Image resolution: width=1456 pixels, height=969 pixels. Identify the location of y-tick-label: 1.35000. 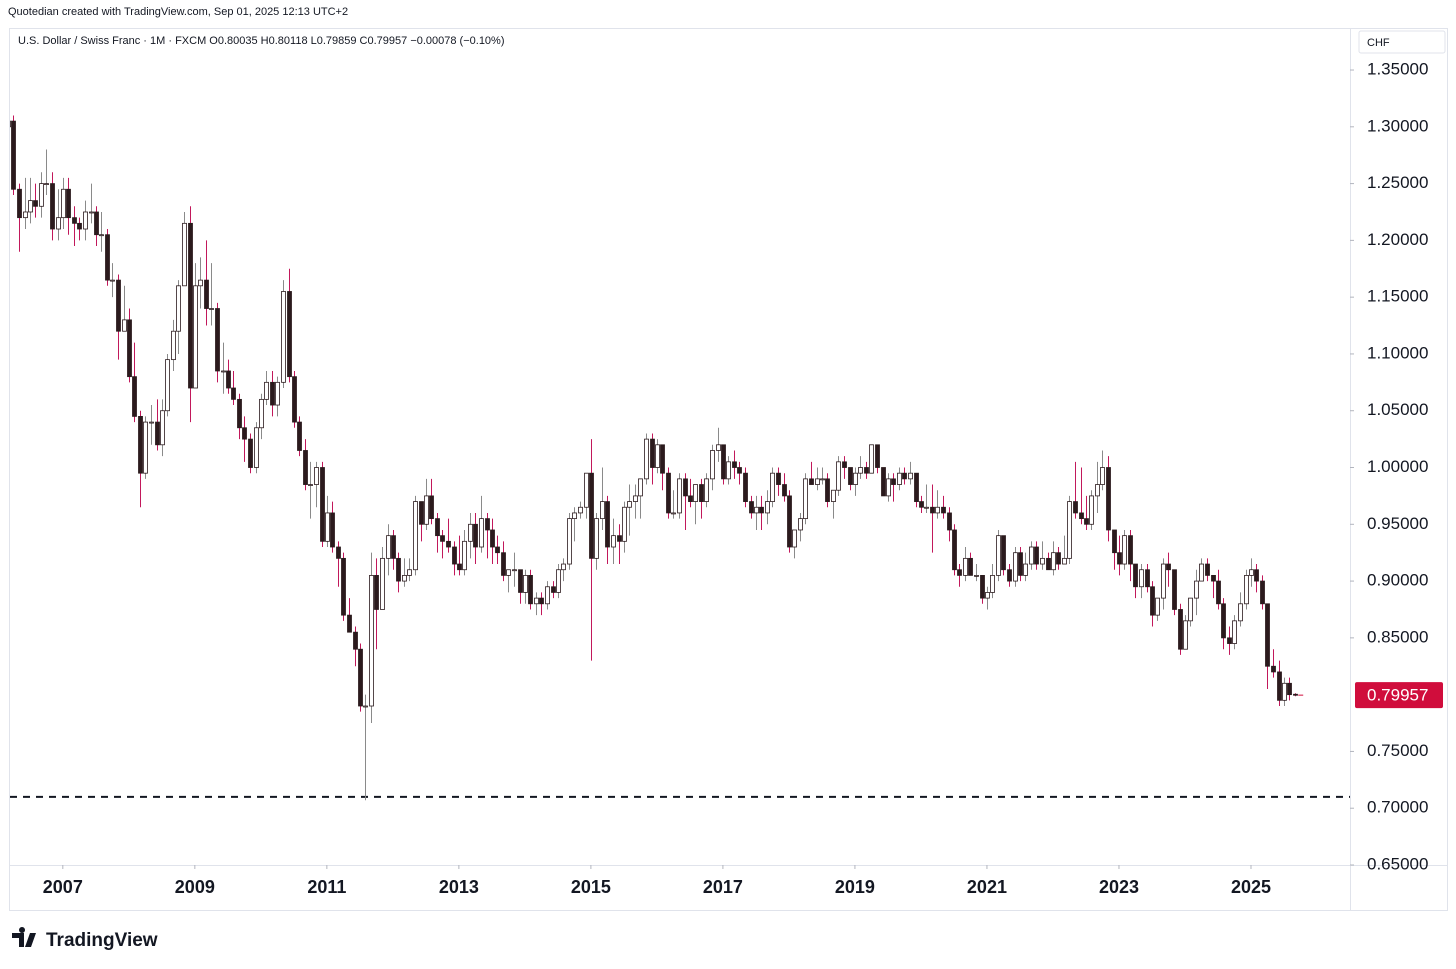
(1397, 69).